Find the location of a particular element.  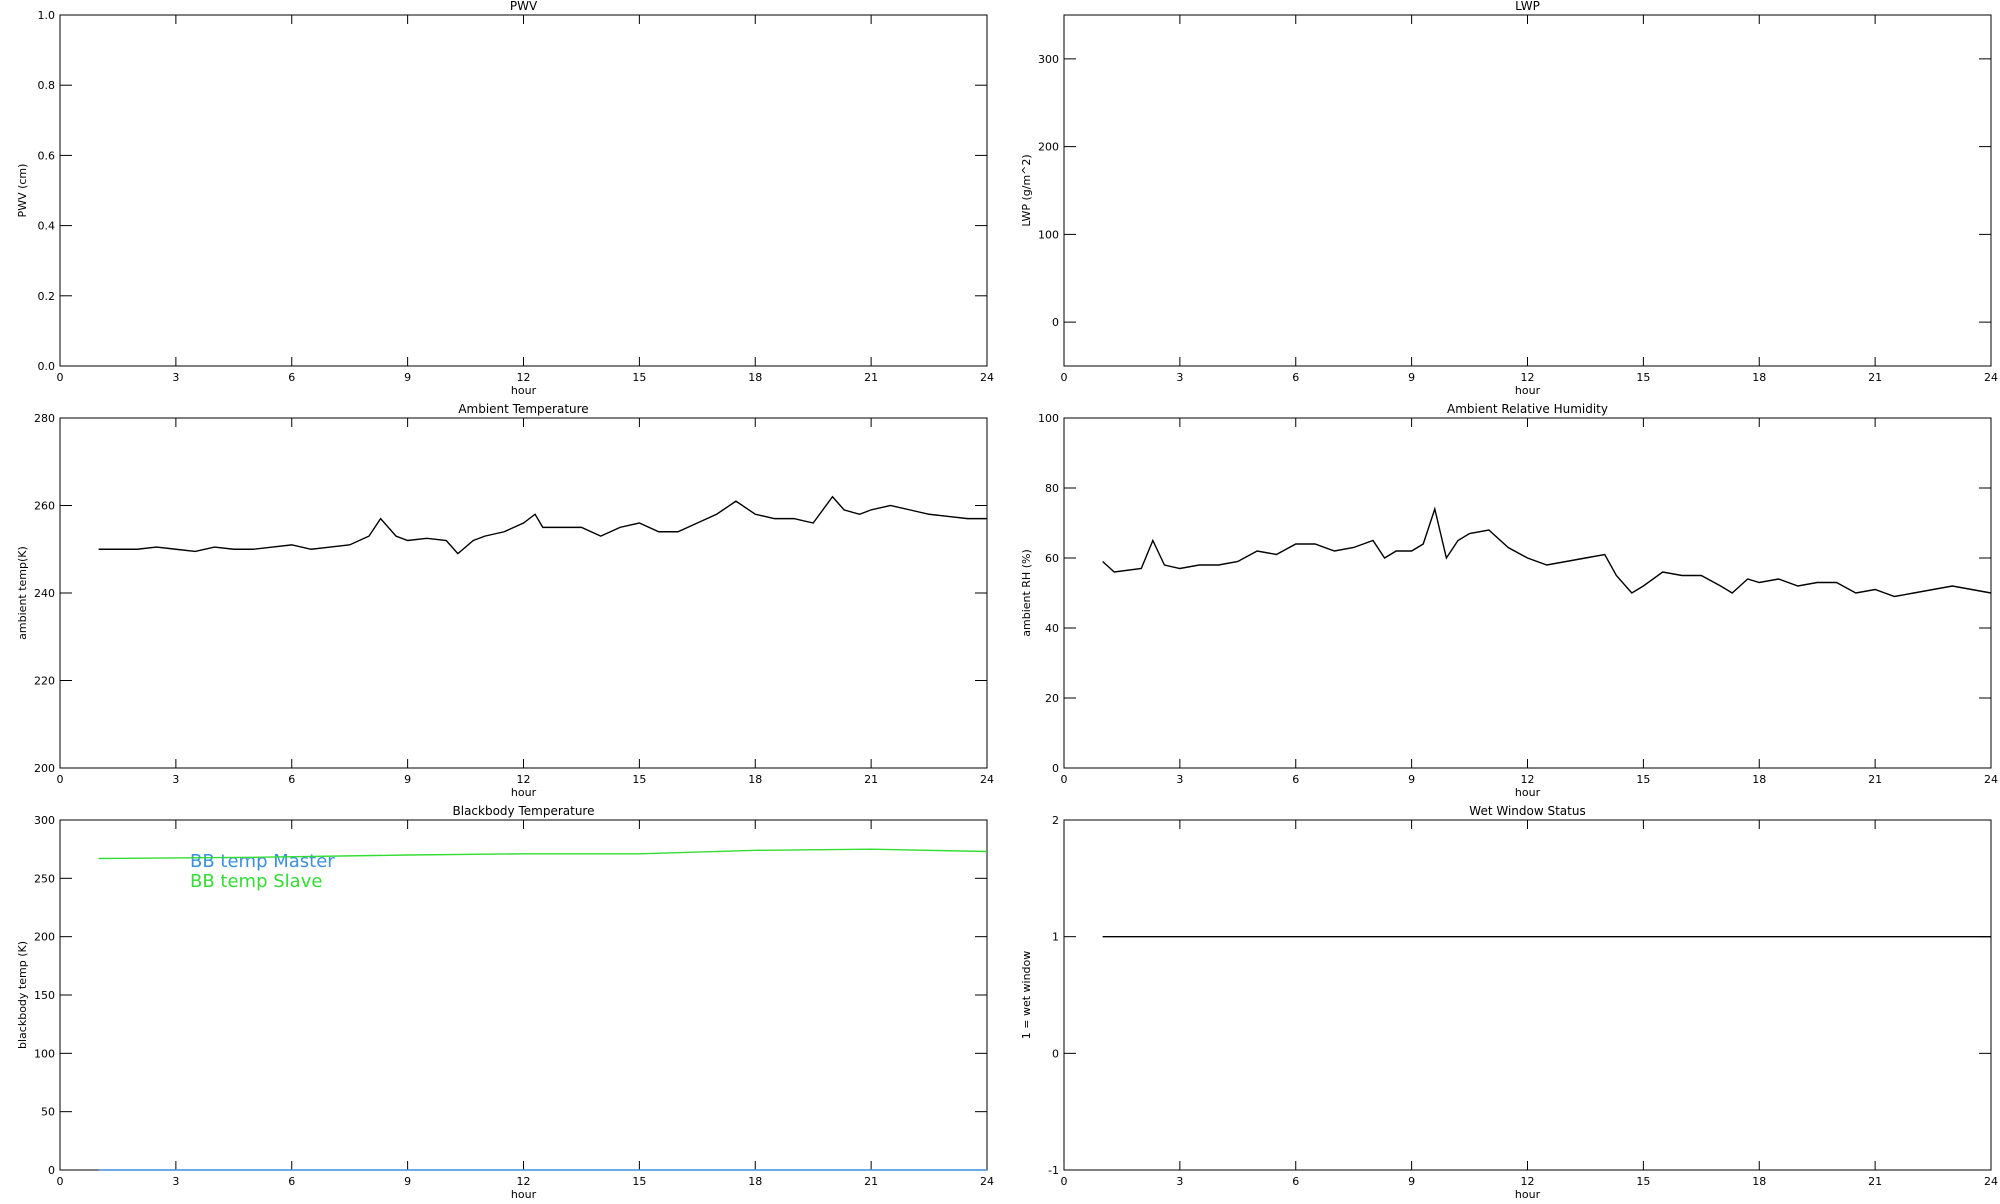

legend-entry: BB temp Master is located at coordinates (262, 861).